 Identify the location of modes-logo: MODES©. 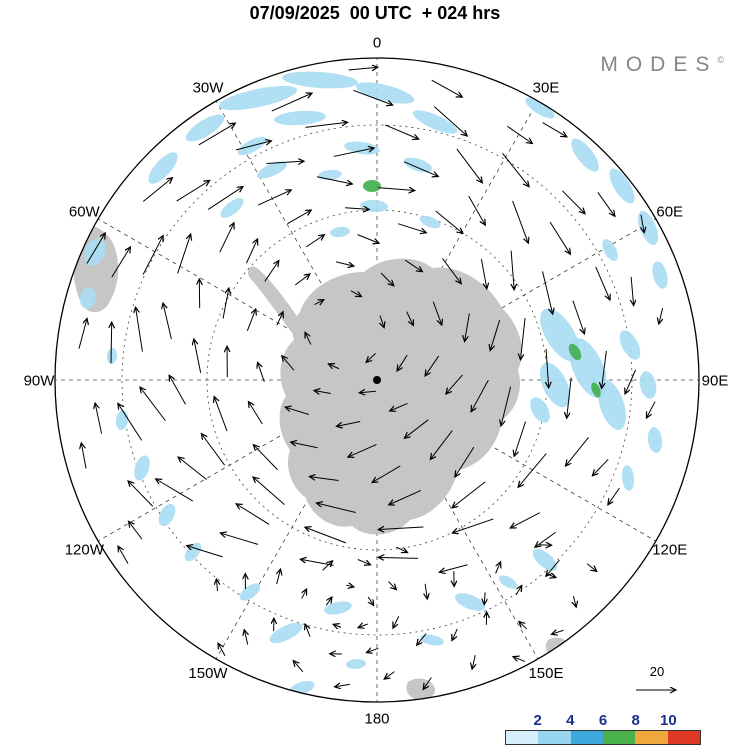
(662, 65).